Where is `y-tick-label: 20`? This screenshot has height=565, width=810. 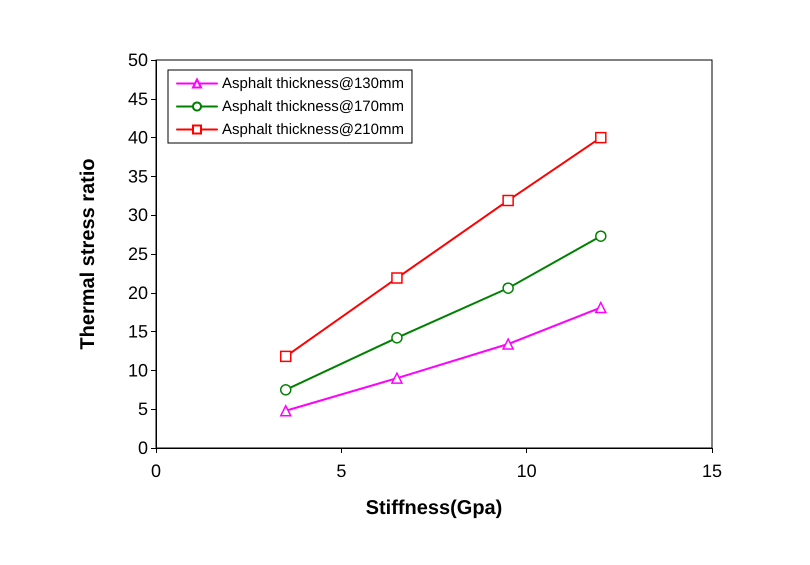
y-tick-label: 20 is located at coordinates (138, 292).